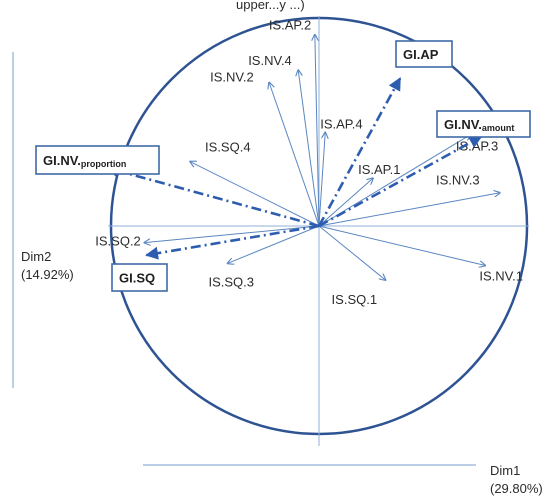  I want to click on variable-label-is-nv-3: IS.NV.3, so click(458, 180).